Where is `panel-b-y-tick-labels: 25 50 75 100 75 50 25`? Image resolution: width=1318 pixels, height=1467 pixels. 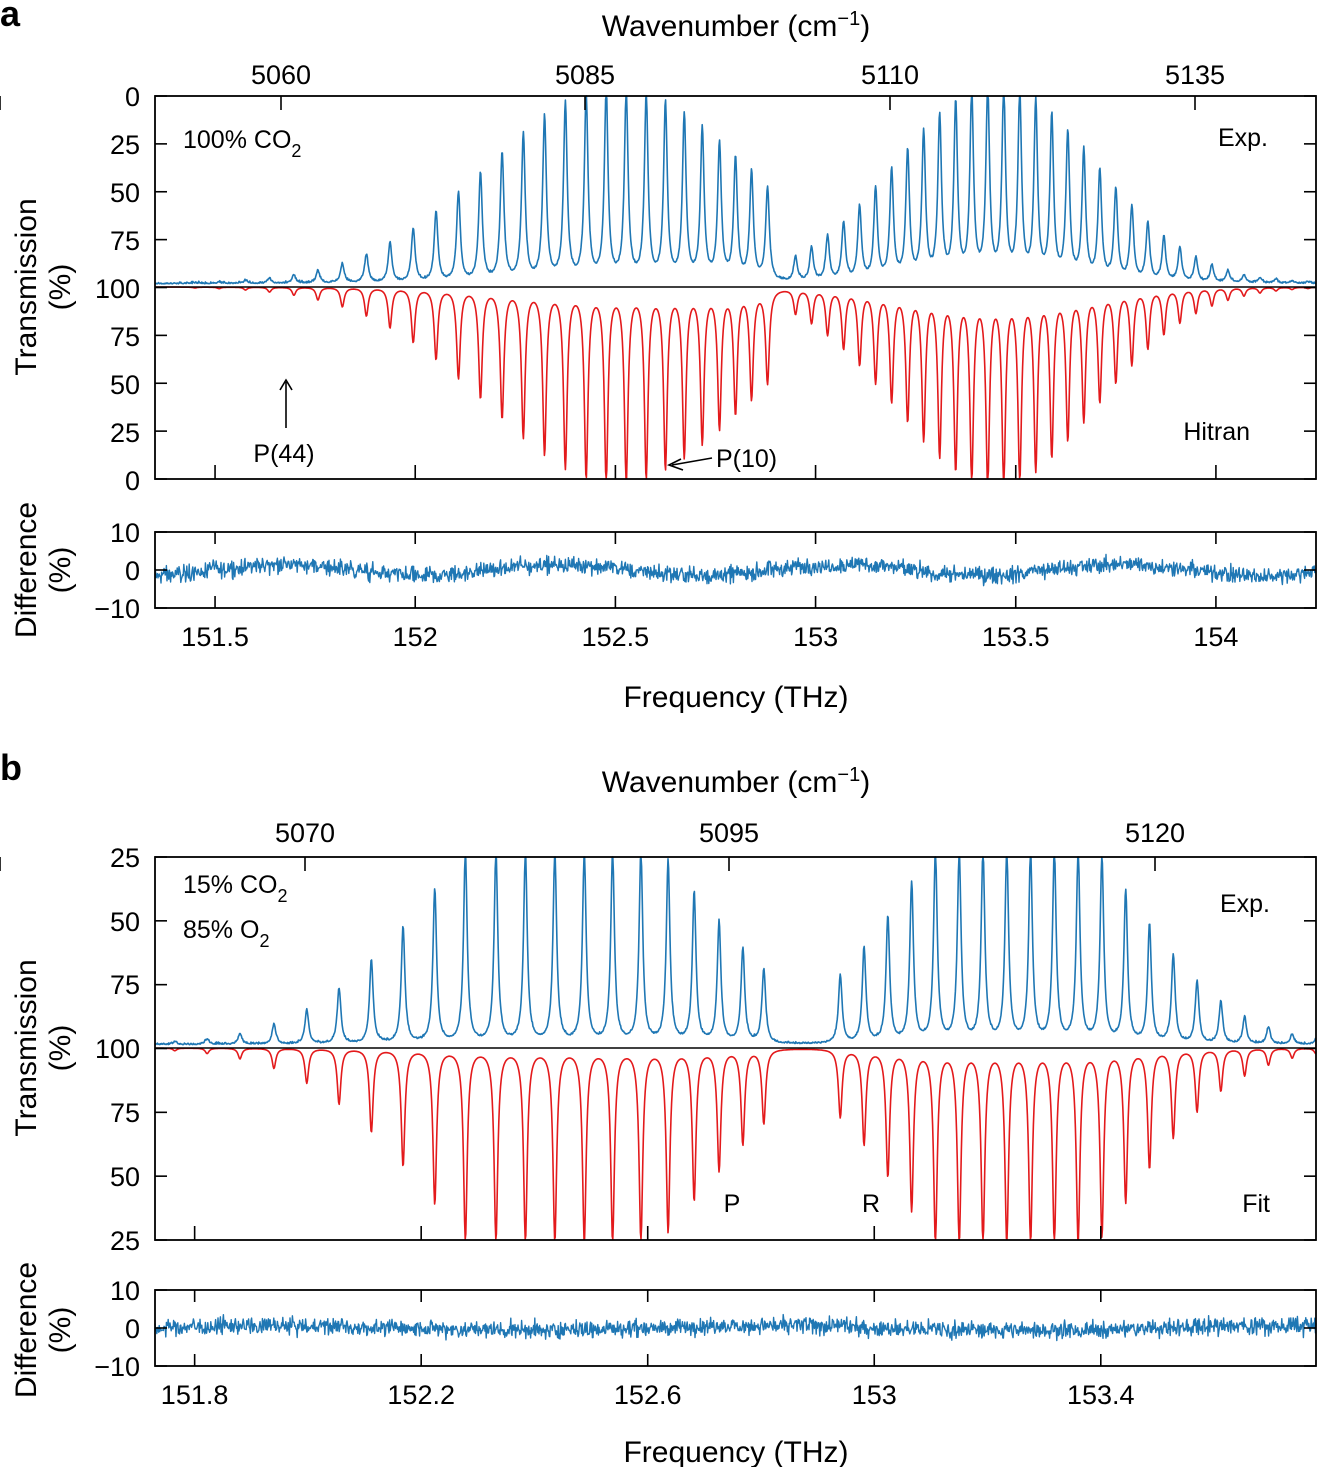
panel-b-y-tick-labels: 25 50 75 100 75 50 25 is located at coordinates (117, 1049).